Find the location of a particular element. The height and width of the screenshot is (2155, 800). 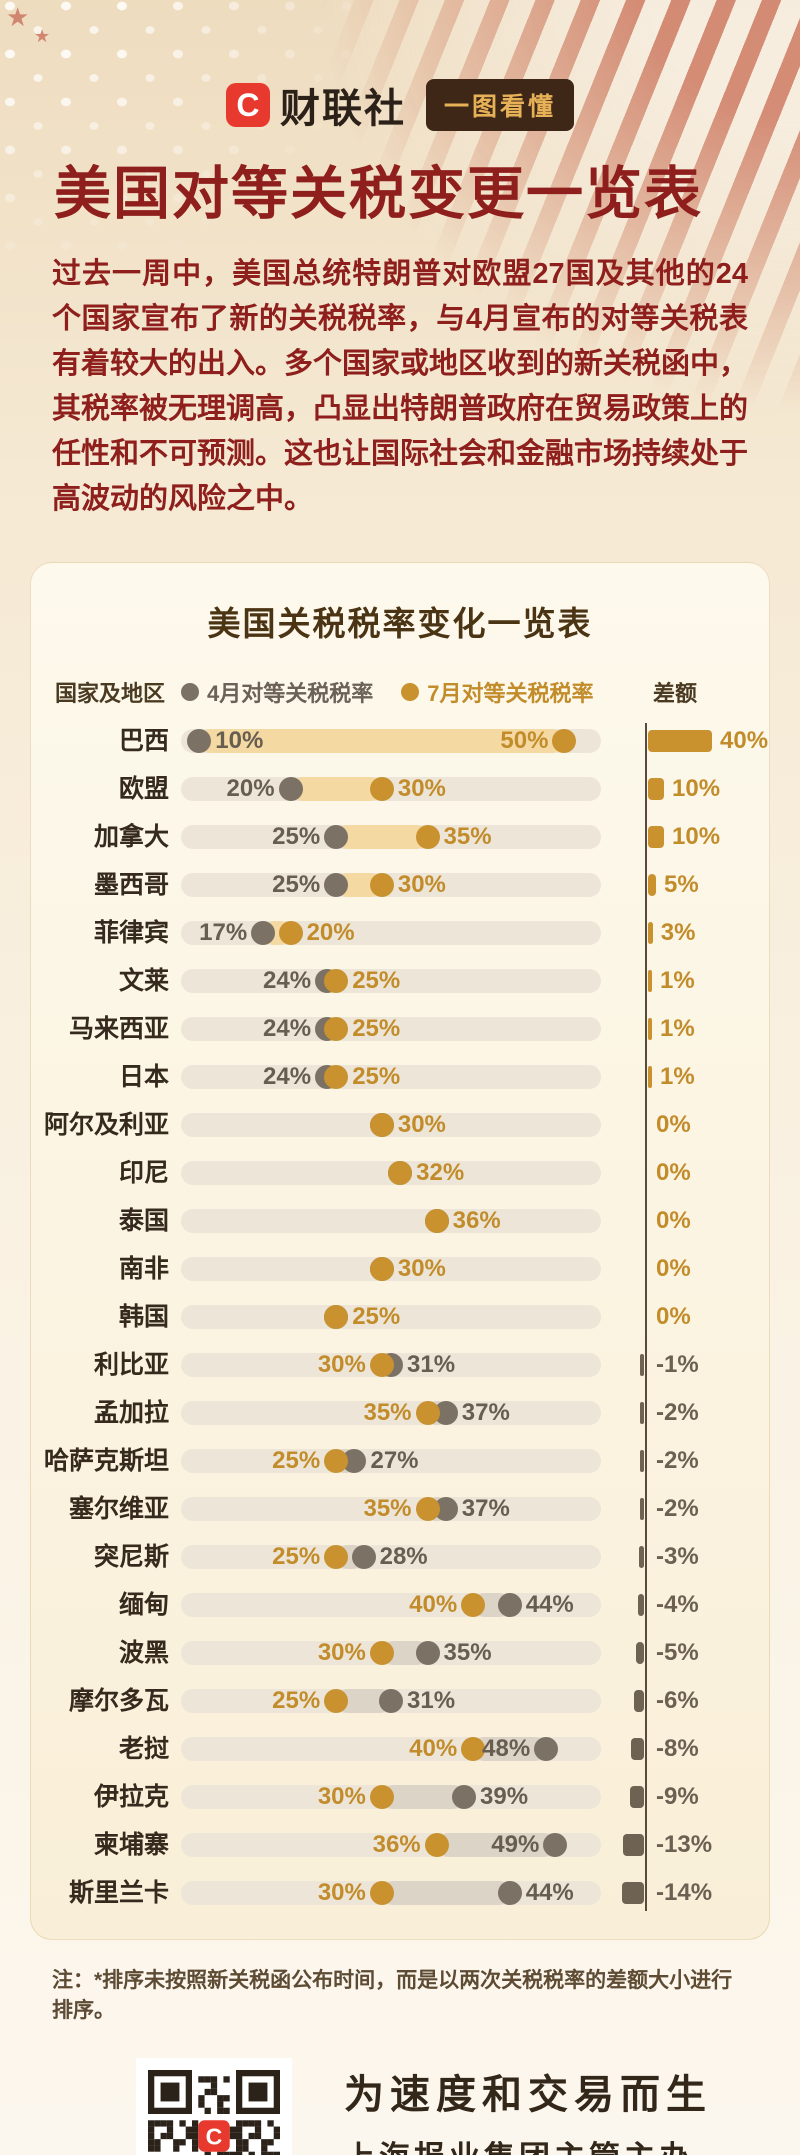

diff-value: -8% is located at coordinates (677, 1749).